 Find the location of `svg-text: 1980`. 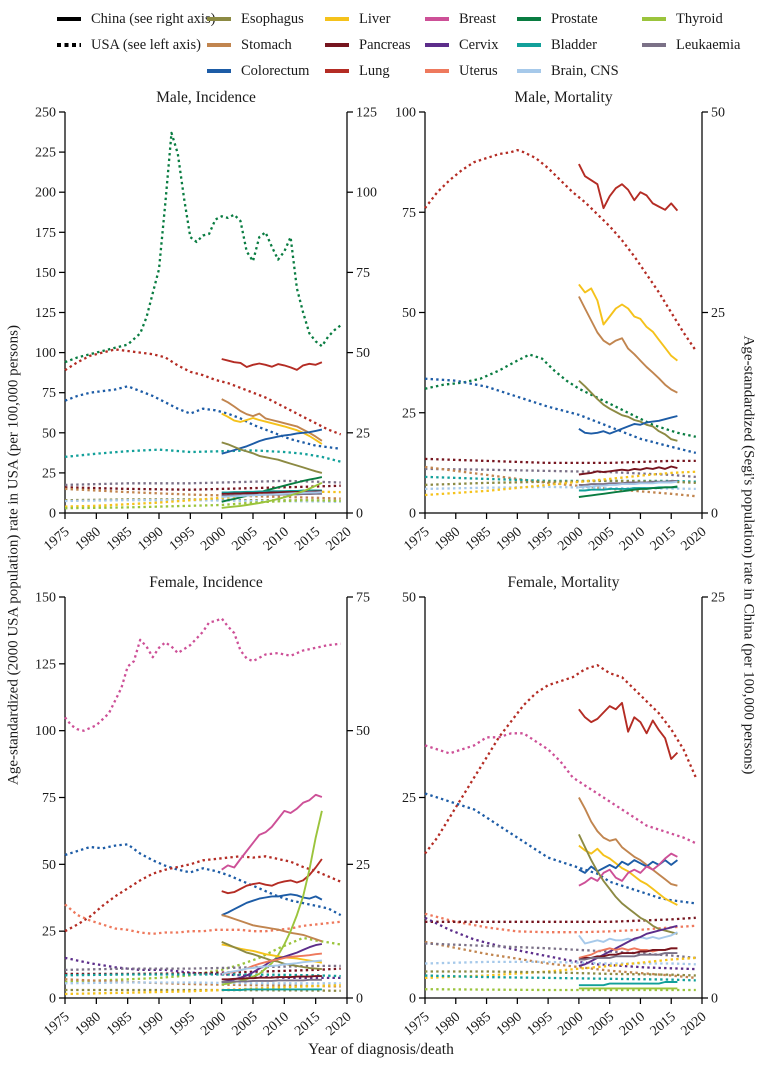

svg-text: 1980 is located at coordinates (447, 539).